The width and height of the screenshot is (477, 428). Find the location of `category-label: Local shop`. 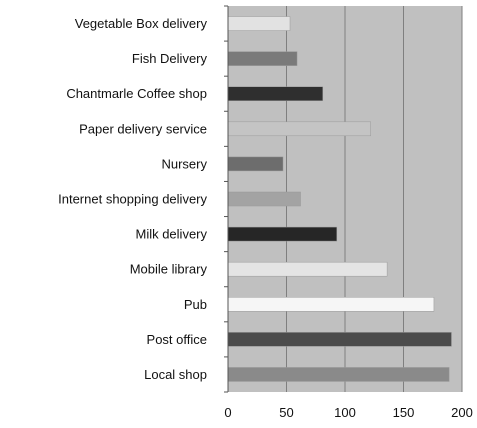

category-label: Local shop is located at coordinates (175, 374).